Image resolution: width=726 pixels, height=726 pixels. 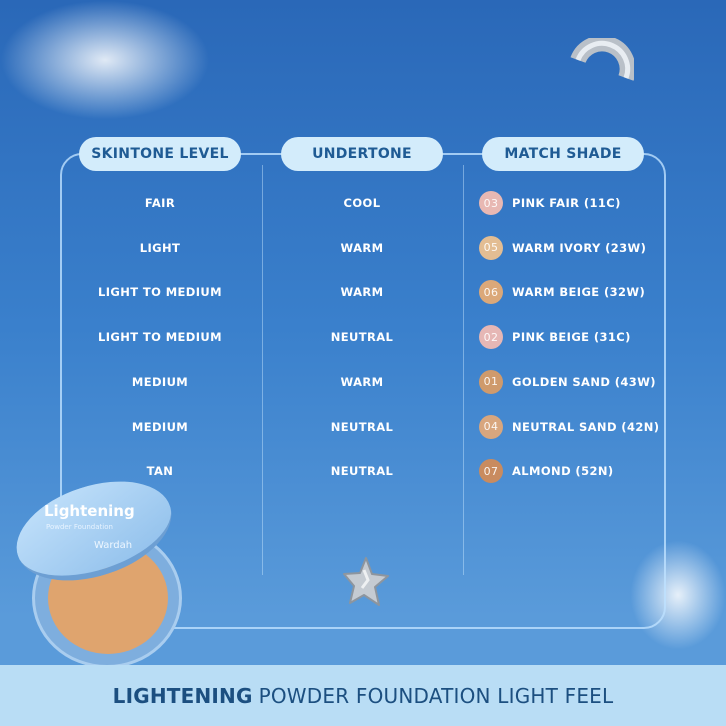 What do you see at coordinates (584, 381) in the screenshot?
I see `shade-name: GOLDEN SAND (43W)` at bounding box center [584, 381].